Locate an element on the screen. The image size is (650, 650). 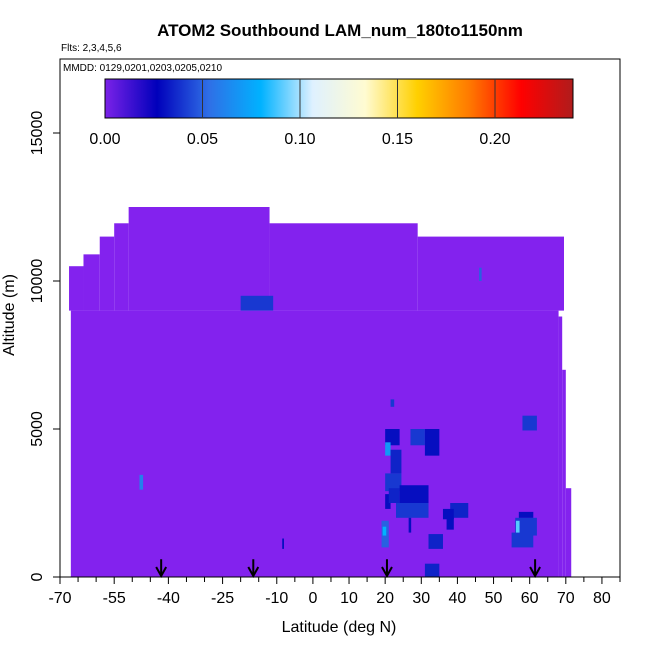
colorbar-tick-label: 0.15 is located at coordinates (397, 139).